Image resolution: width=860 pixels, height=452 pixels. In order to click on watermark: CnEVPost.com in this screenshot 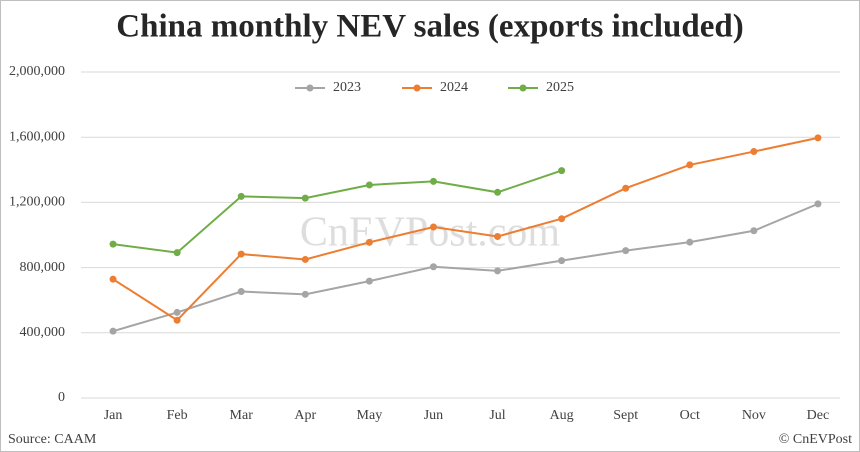, I will do `click(430, 233)`.